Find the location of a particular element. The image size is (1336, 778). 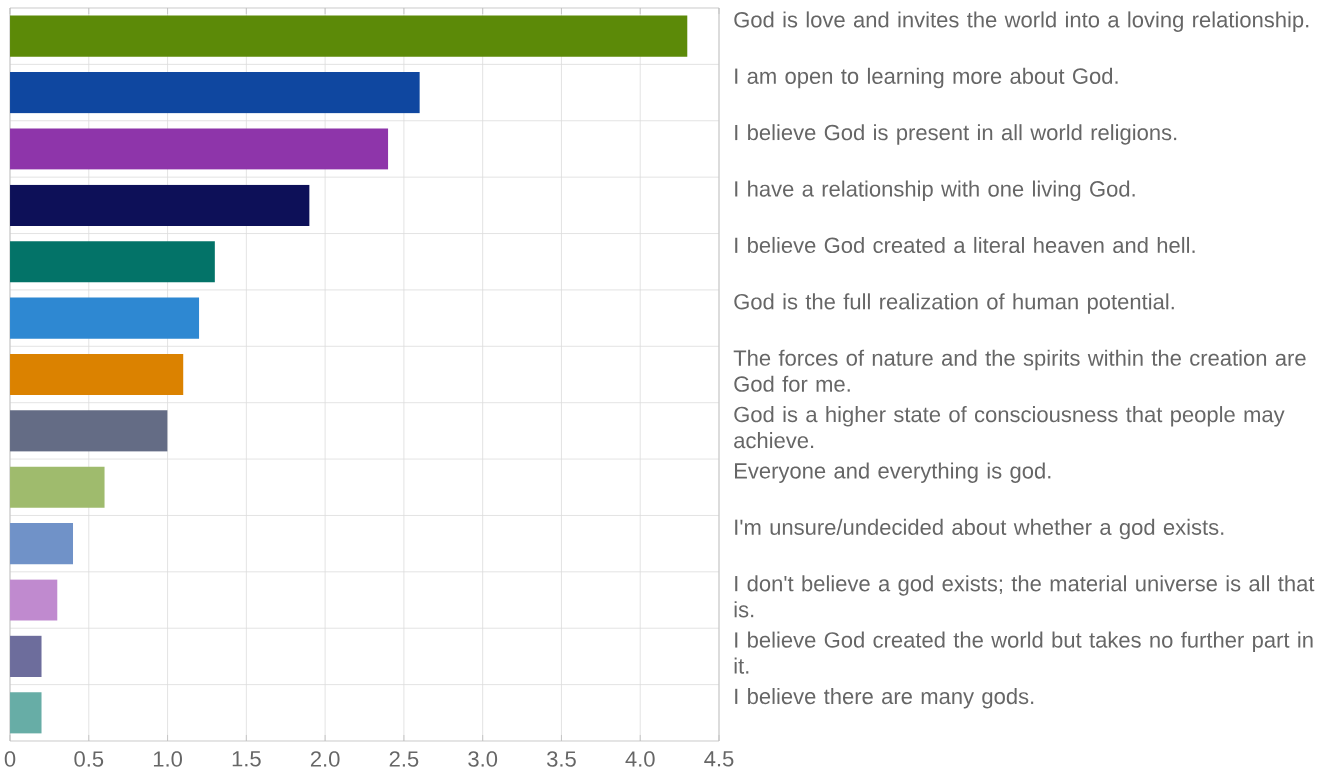

x-tick-label: 2.5 is located at coordinates (404, 759).